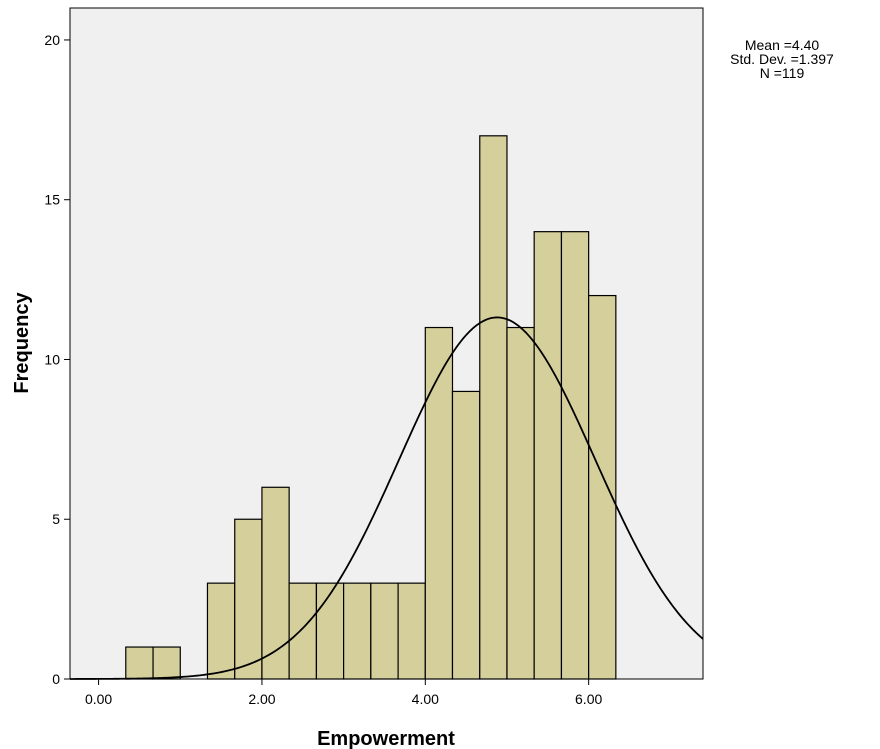 This screenshot has height=749, width=880. I want to click on y-tick-label: 10, so click(52, 359).